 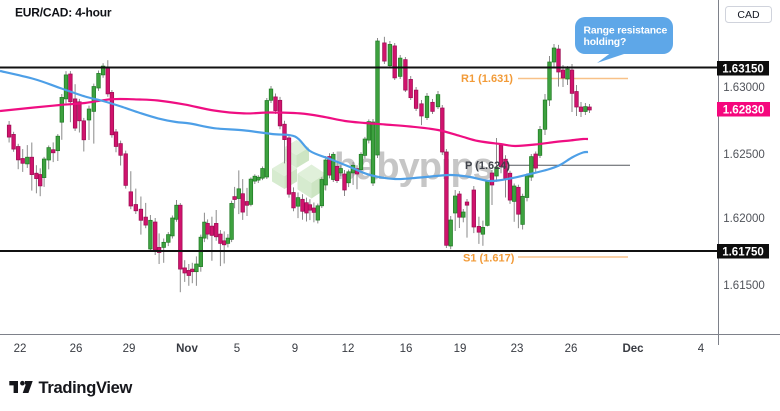 I want to click on svg-text: 4, so click(x=701, y=349).